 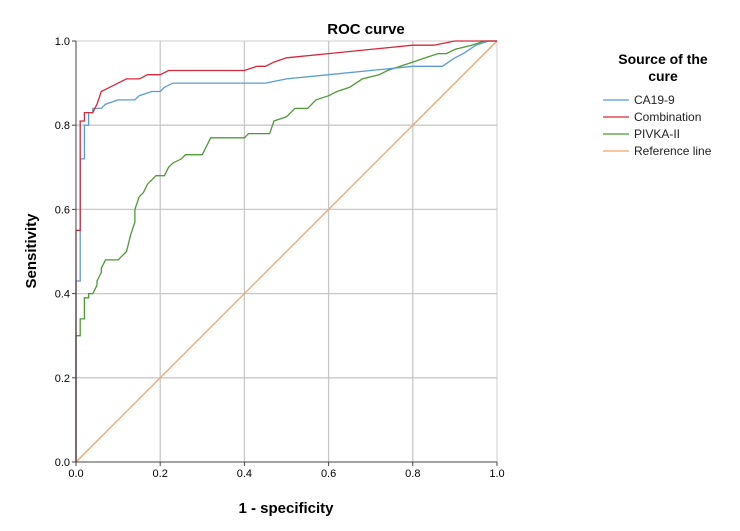 What do you see at coordinates (366, 29) in the screenshot?
I see `chart-title: ROC curve` at bounding box center [366, 29].